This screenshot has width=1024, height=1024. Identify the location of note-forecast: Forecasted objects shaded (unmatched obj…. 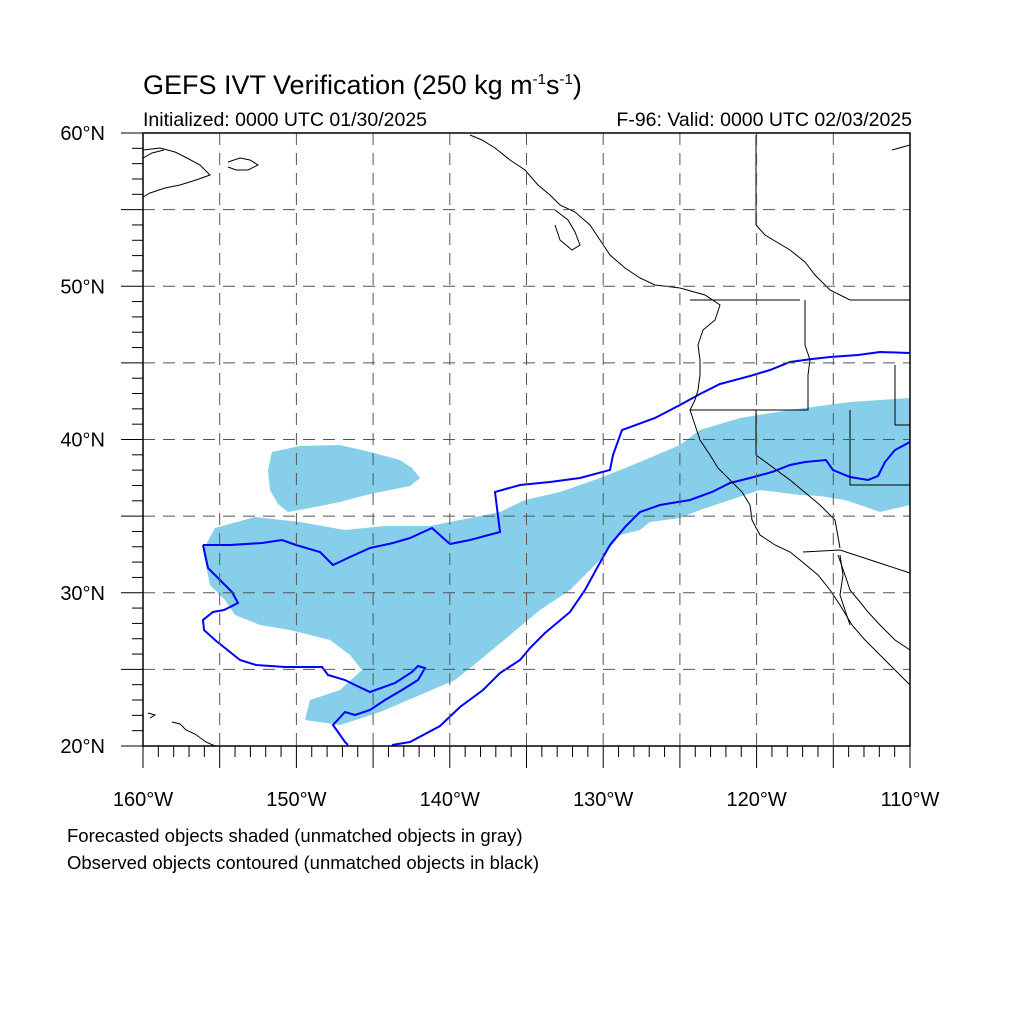
(295, 835).